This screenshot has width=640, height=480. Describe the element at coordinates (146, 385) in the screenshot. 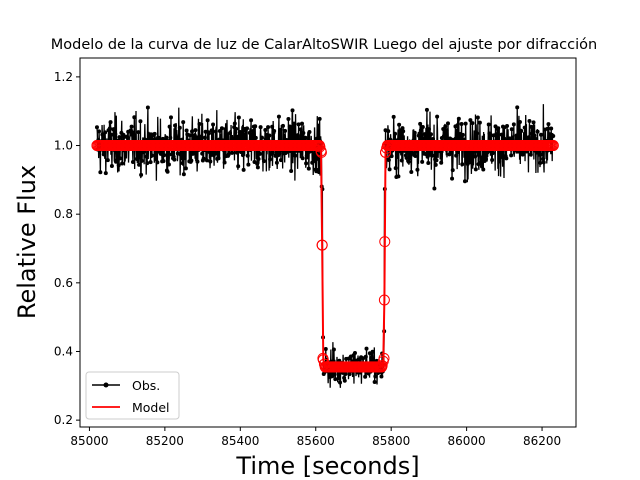

I see `legend-obs-label: Obs.` at that location.